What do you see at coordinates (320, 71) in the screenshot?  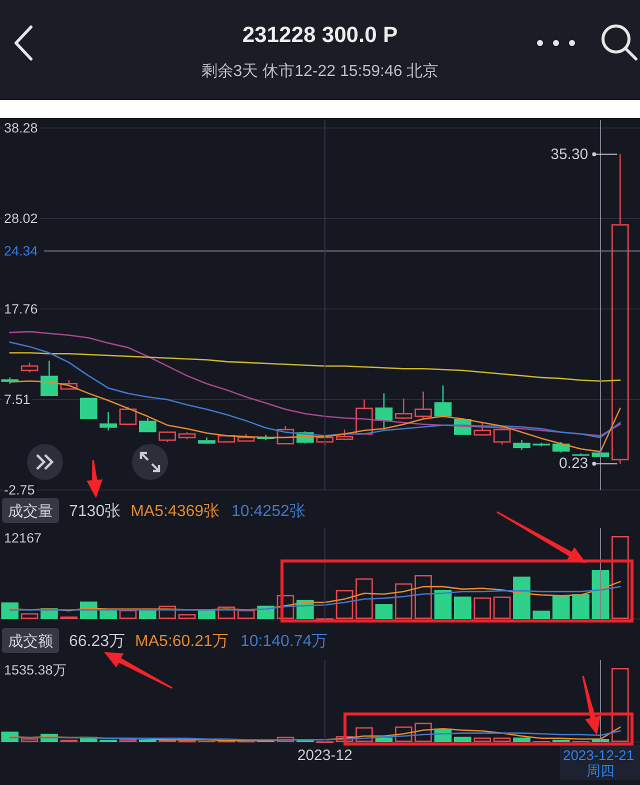 I see `chart-subtitle: 剩余3天 休市12-22 15:59:46 北京` at bounding box center [320, 71].